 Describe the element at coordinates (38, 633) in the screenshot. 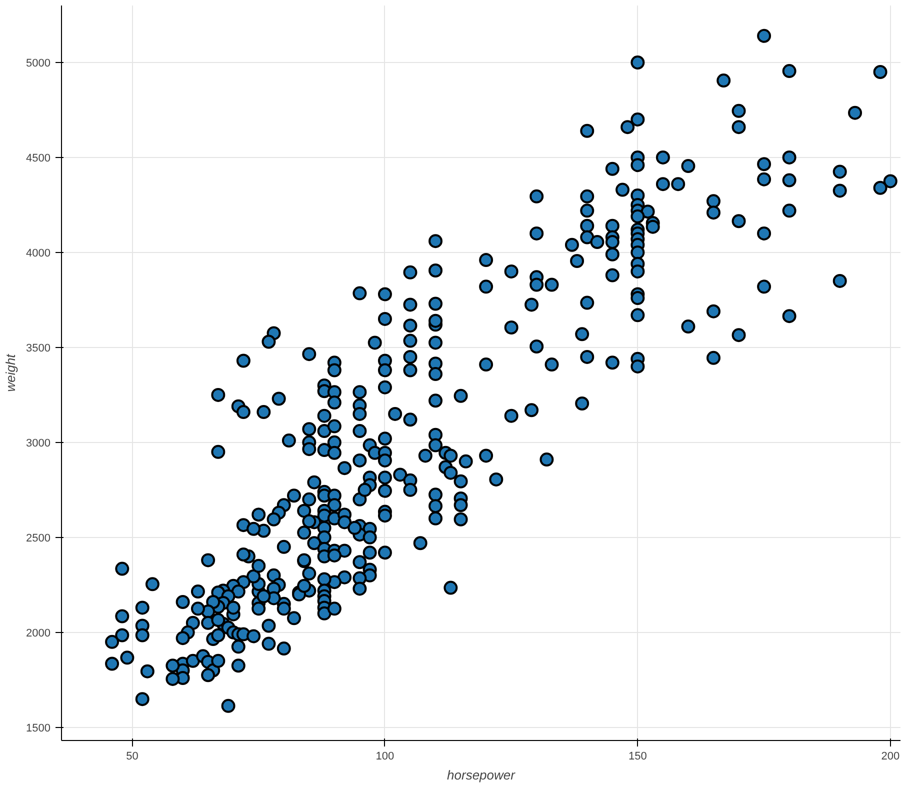

I see `y-tick-label: 2000` at that location.